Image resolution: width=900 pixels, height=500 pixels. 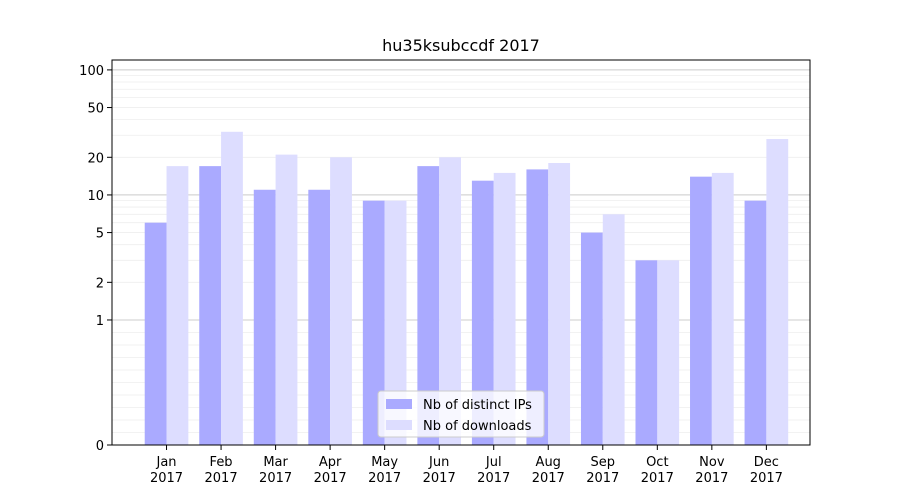 What do you see at coordinates (286, 300) in the screenshot?
I see `bar-downloads-mar` at bounding box center [286, 300].